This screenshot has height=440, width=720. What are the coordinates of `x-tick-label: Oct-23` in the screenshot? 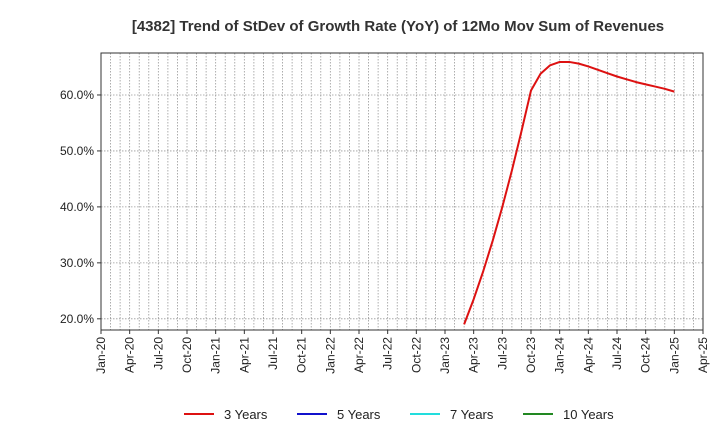 It's located at (531, 355).